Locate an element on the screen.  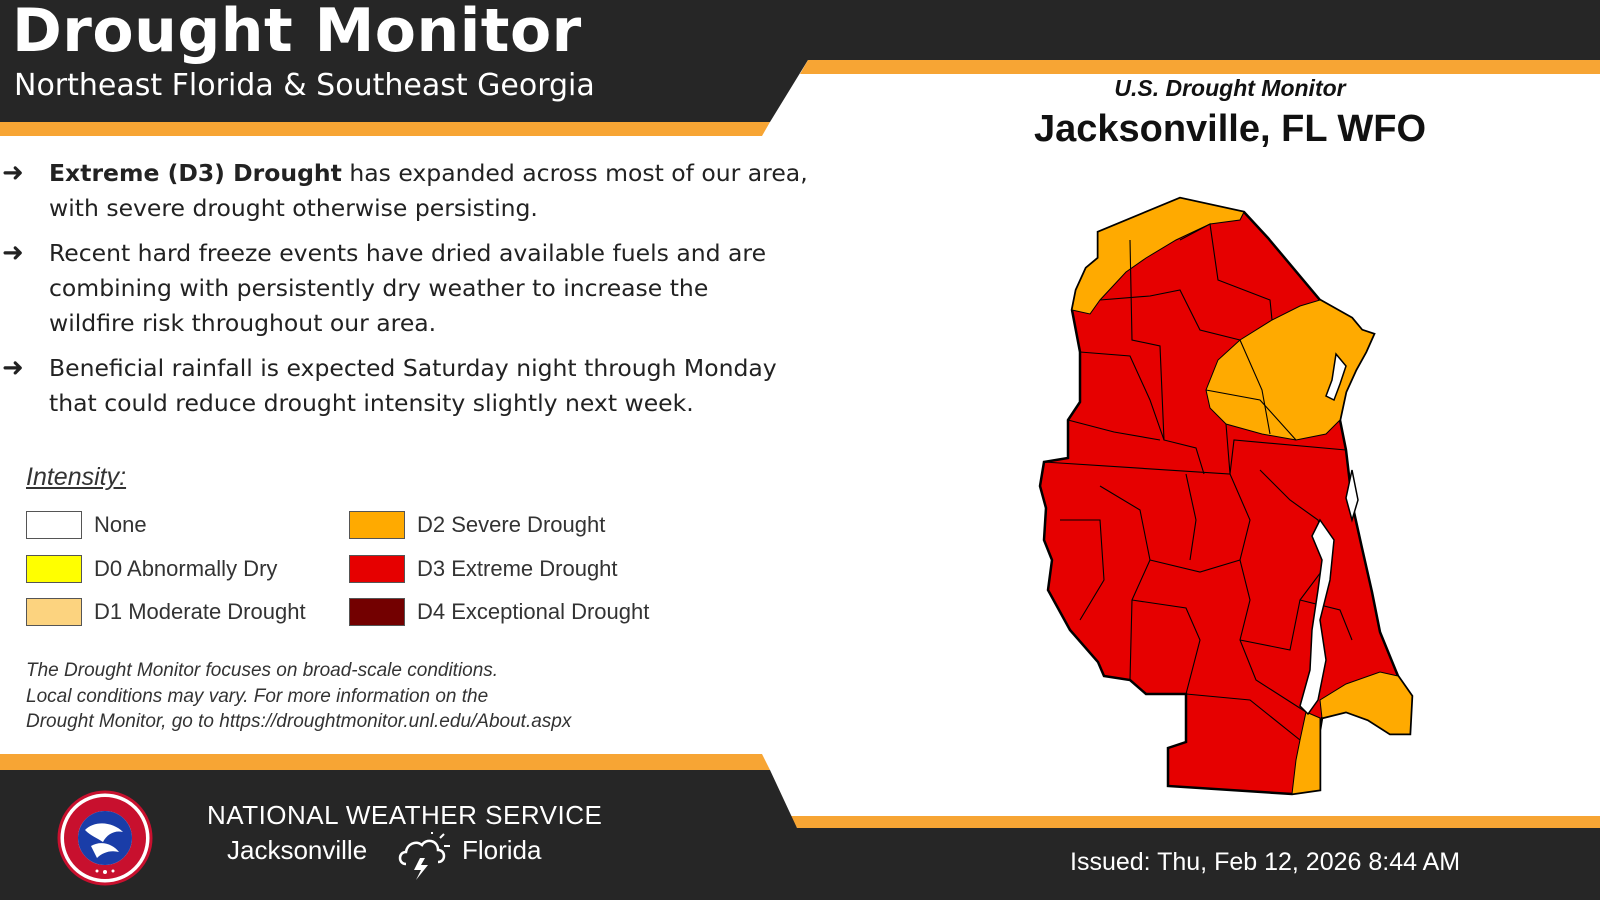
legend-label: D3 Extreme Drought is located at coordinates (517, 568).